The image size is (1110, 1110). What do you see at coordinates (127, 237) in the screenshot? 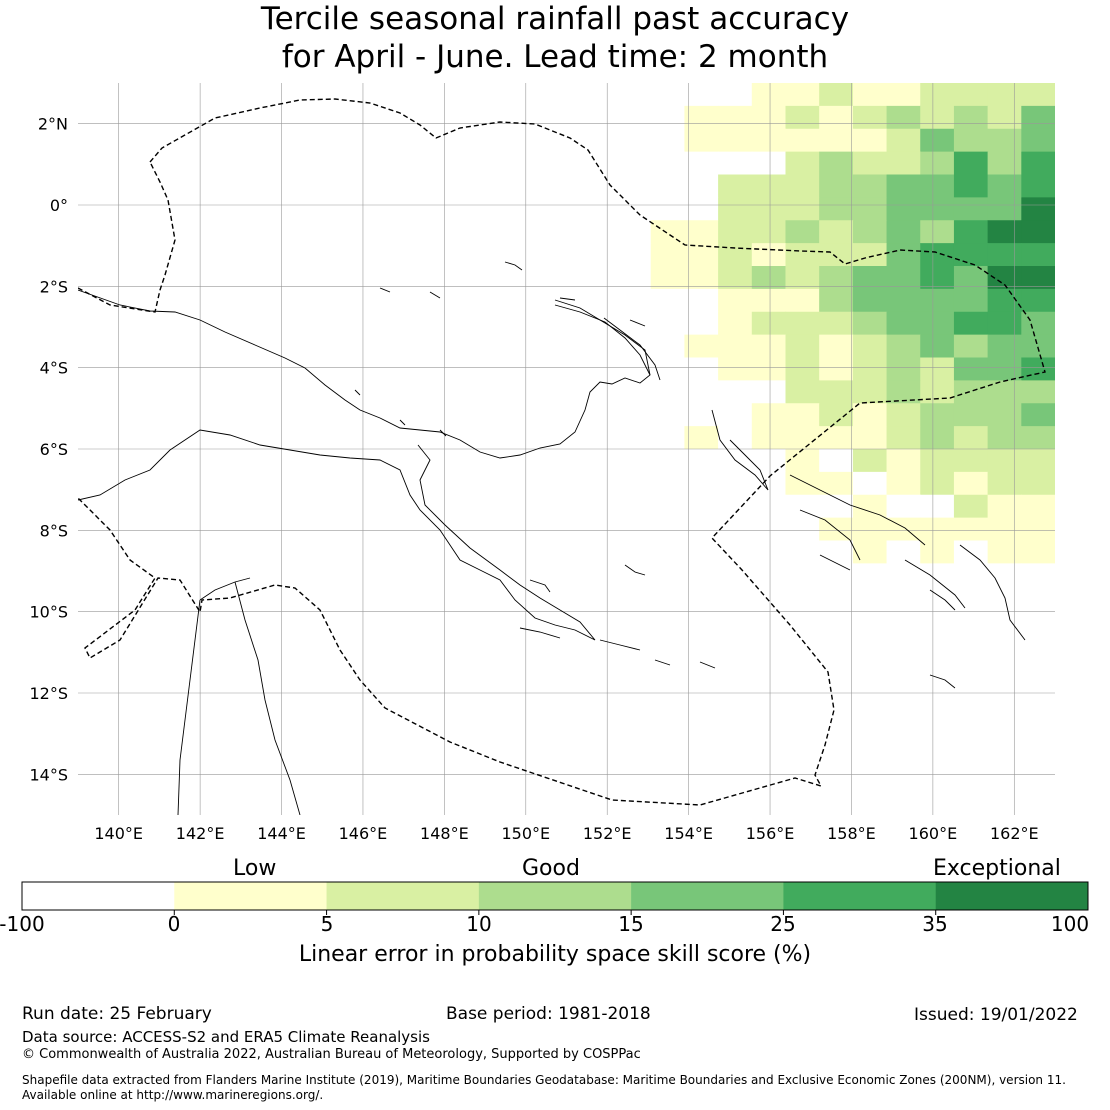
I see `eez-boundary-west` at bounding box center [127, 237].